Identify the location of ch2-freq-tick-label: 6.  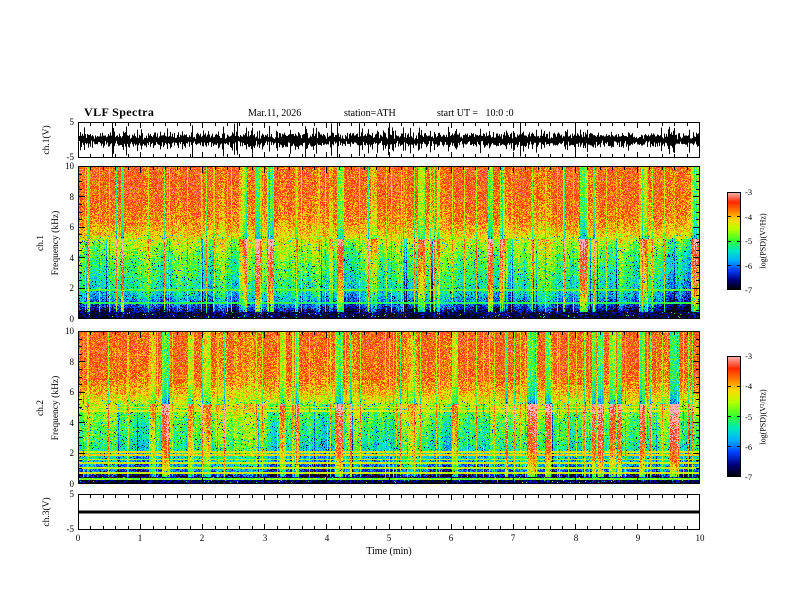
(72, 392).